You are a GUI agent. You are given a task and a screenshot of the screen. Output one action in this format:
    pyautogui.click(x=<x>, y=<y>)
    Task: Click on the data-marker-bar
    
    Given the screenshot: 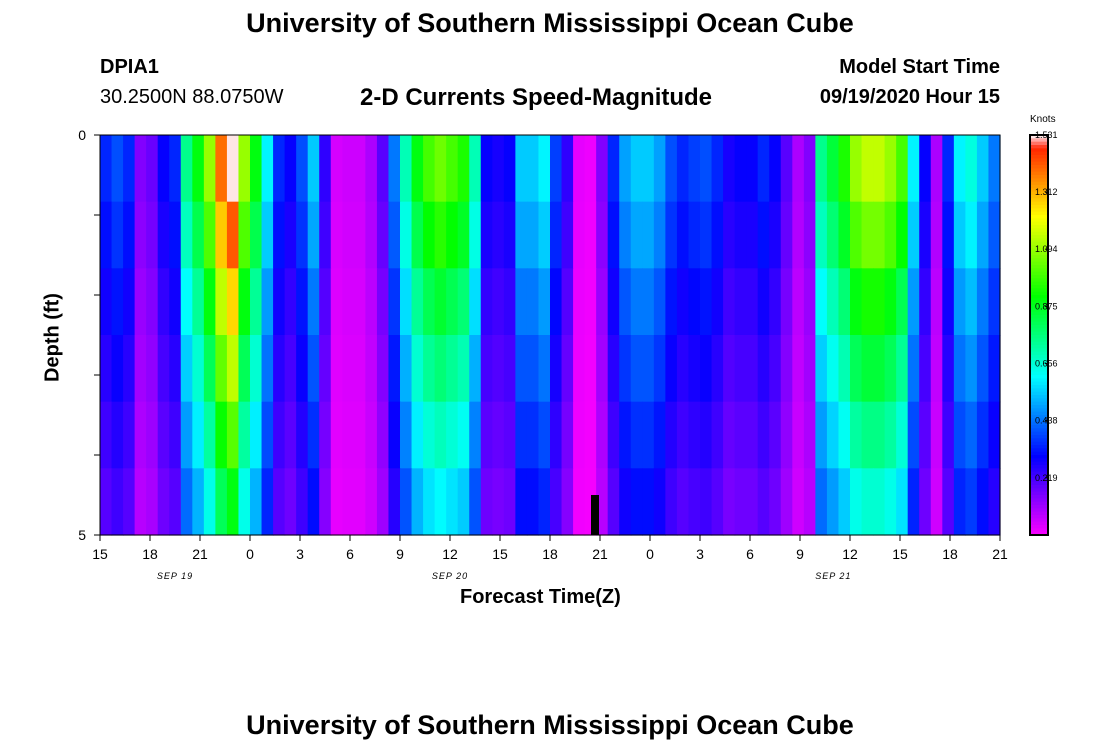 What is the action you would take?
    pyautogui.click(x=595, y=515)
    